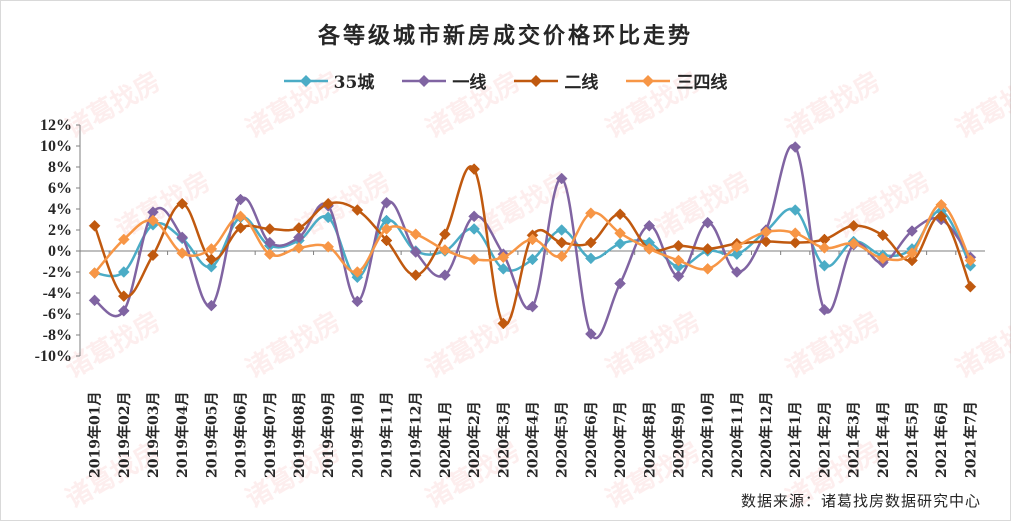 This screenshot has width=1011, height=521. What do you see at coordinates (357, 435) in the screenshot?
I see `x-tick-label: 2019年10月` at bounding box center [357, 435].